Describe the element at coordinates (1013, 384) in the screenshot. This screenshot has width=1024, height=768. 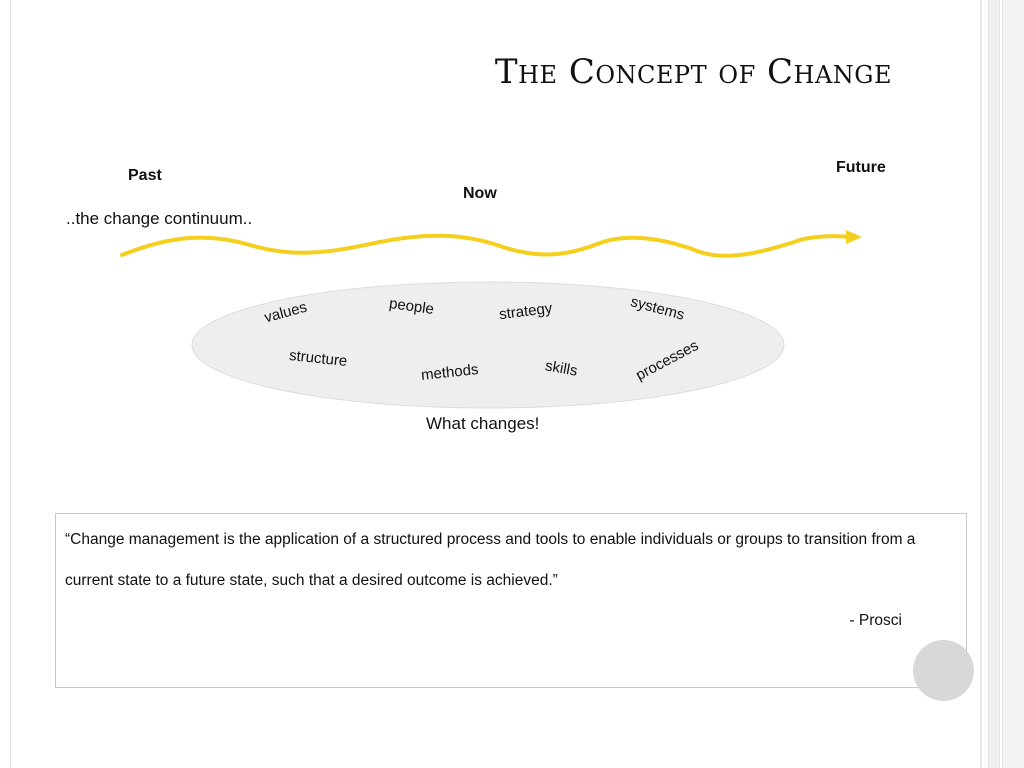
I see `slide-right-strip` at that location.